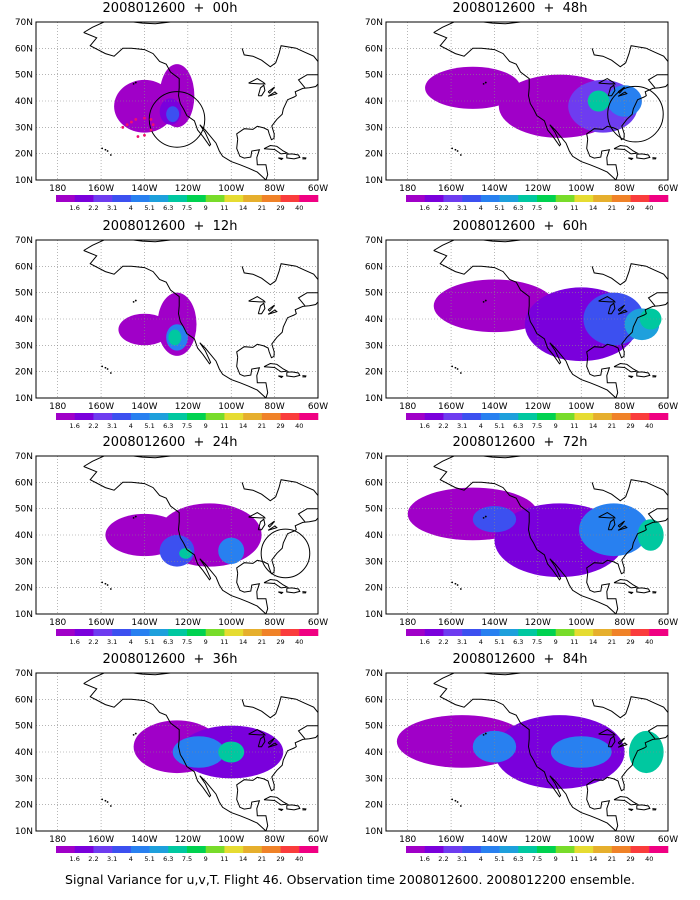  What do you see at coordinates (170, 226) in the screenshot?
I see `panel-title: 2008012600 + 12h` at bounding box center [170, 226].